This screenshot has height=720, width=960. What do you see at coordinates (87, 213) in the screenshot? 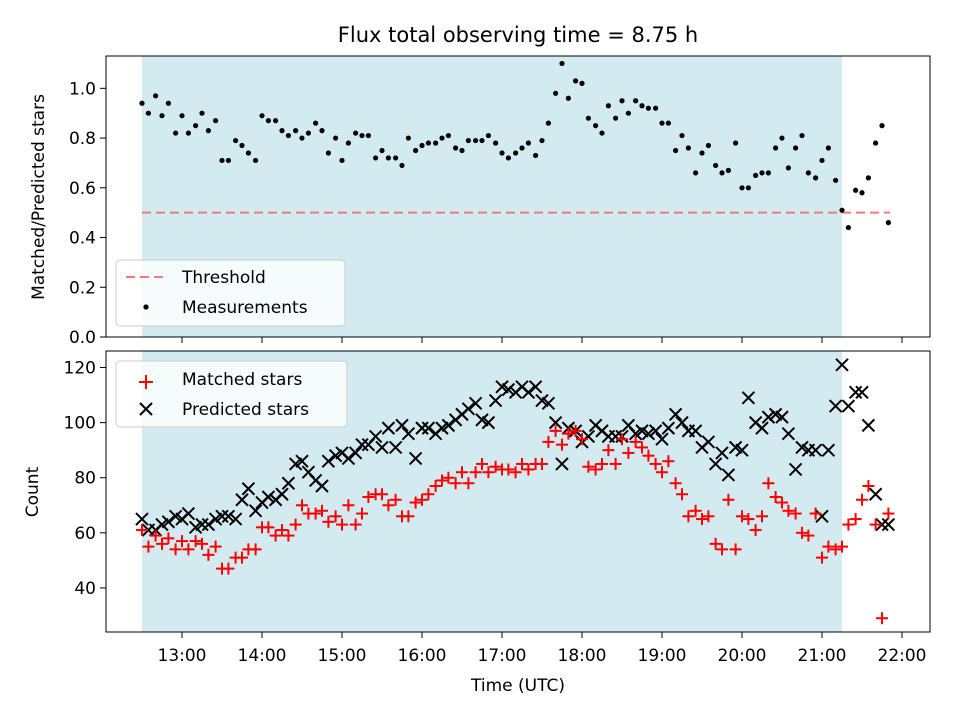
I see `ratio-y-axis: 0.0 0.2 0.4 0.6 0.8 1.0` at bounding box center [87, 213].